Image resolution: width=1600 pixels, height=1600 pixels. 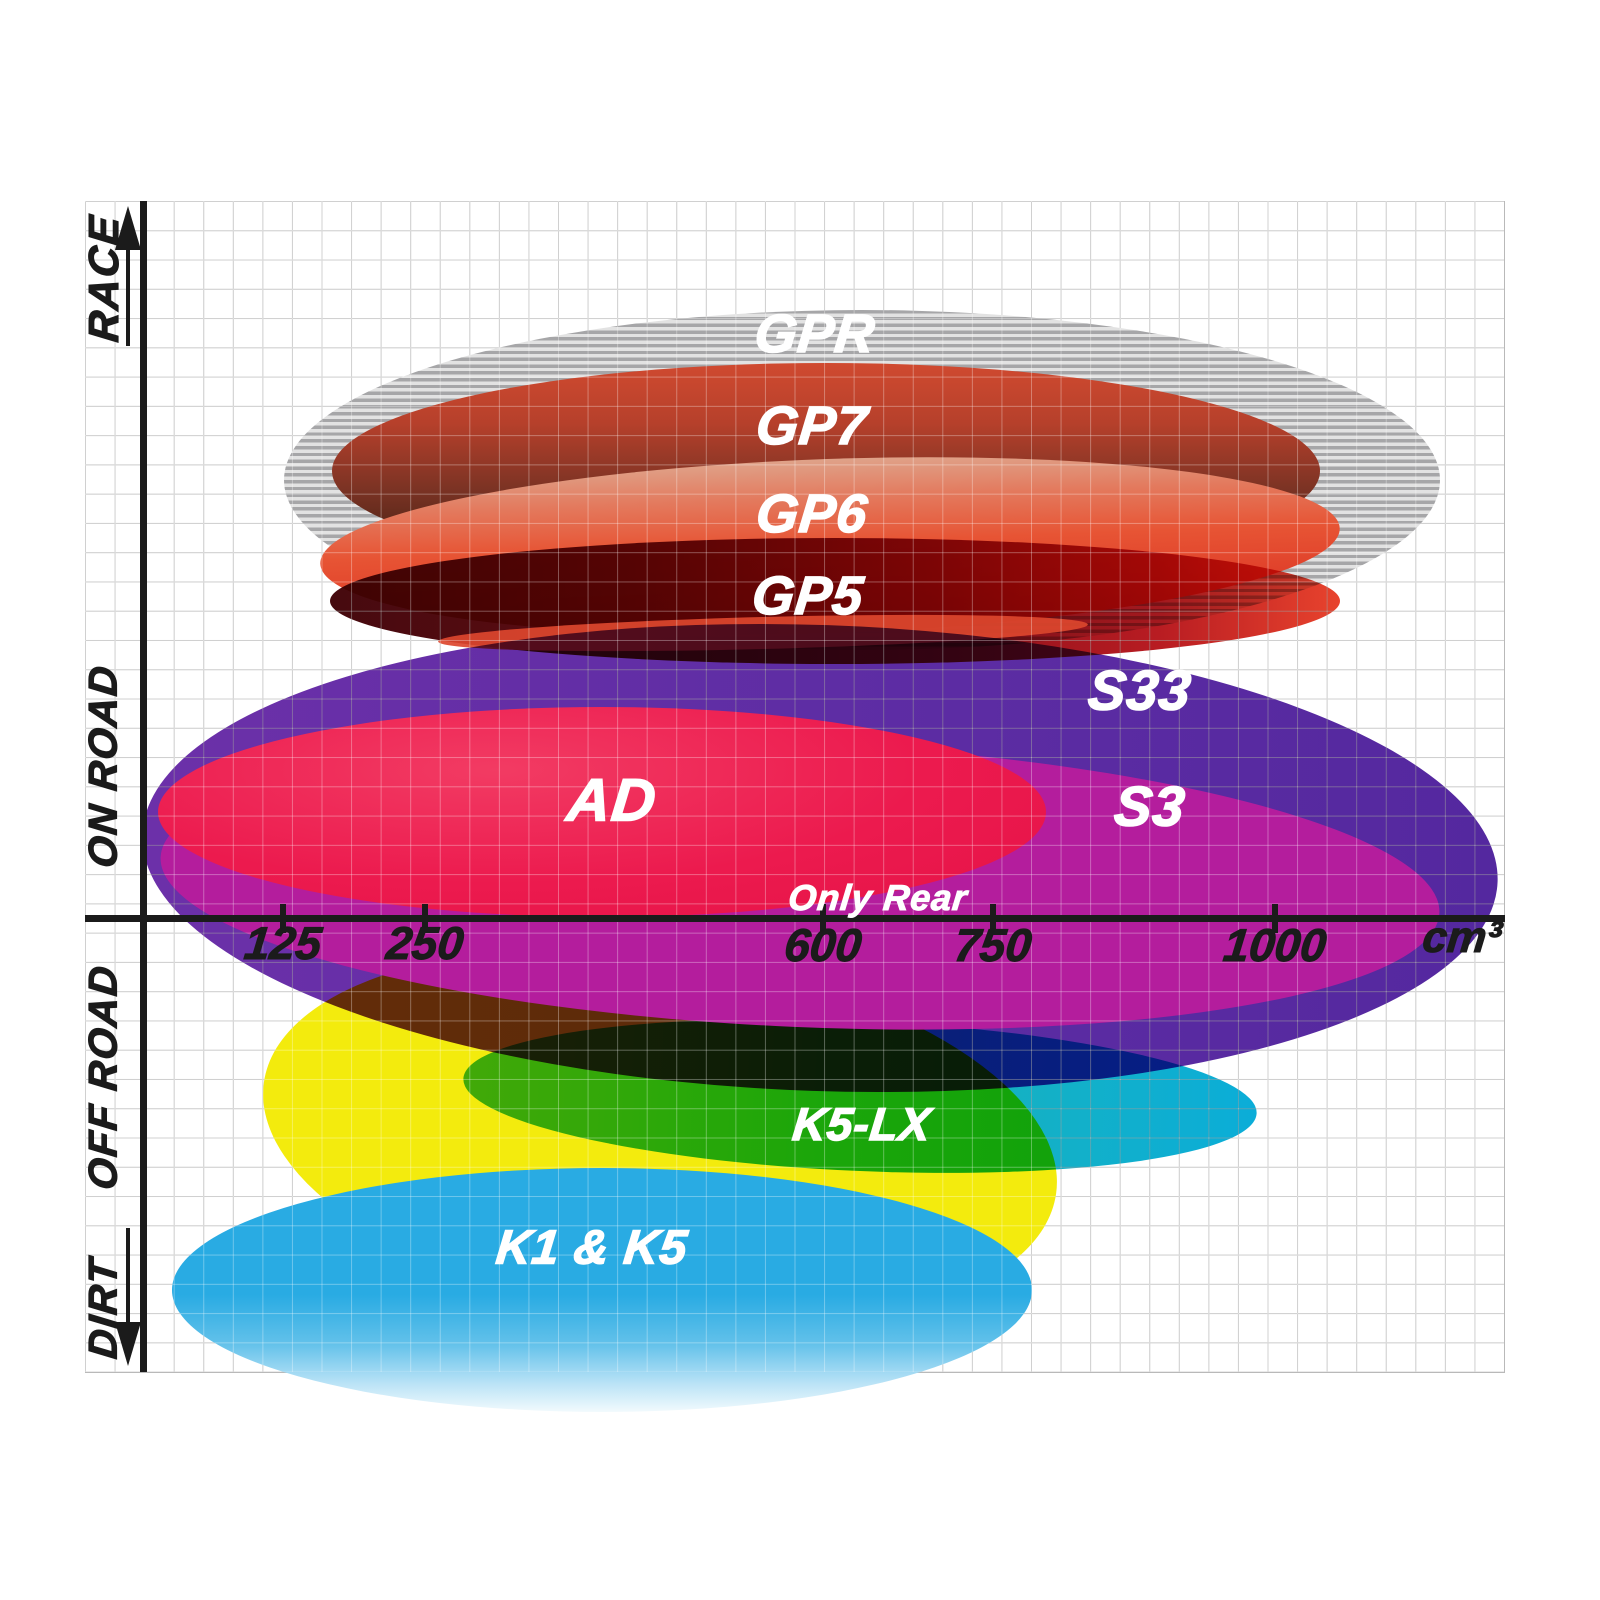 I want to click on y-zone-label-race: RACE, so click(x=103, y=277).